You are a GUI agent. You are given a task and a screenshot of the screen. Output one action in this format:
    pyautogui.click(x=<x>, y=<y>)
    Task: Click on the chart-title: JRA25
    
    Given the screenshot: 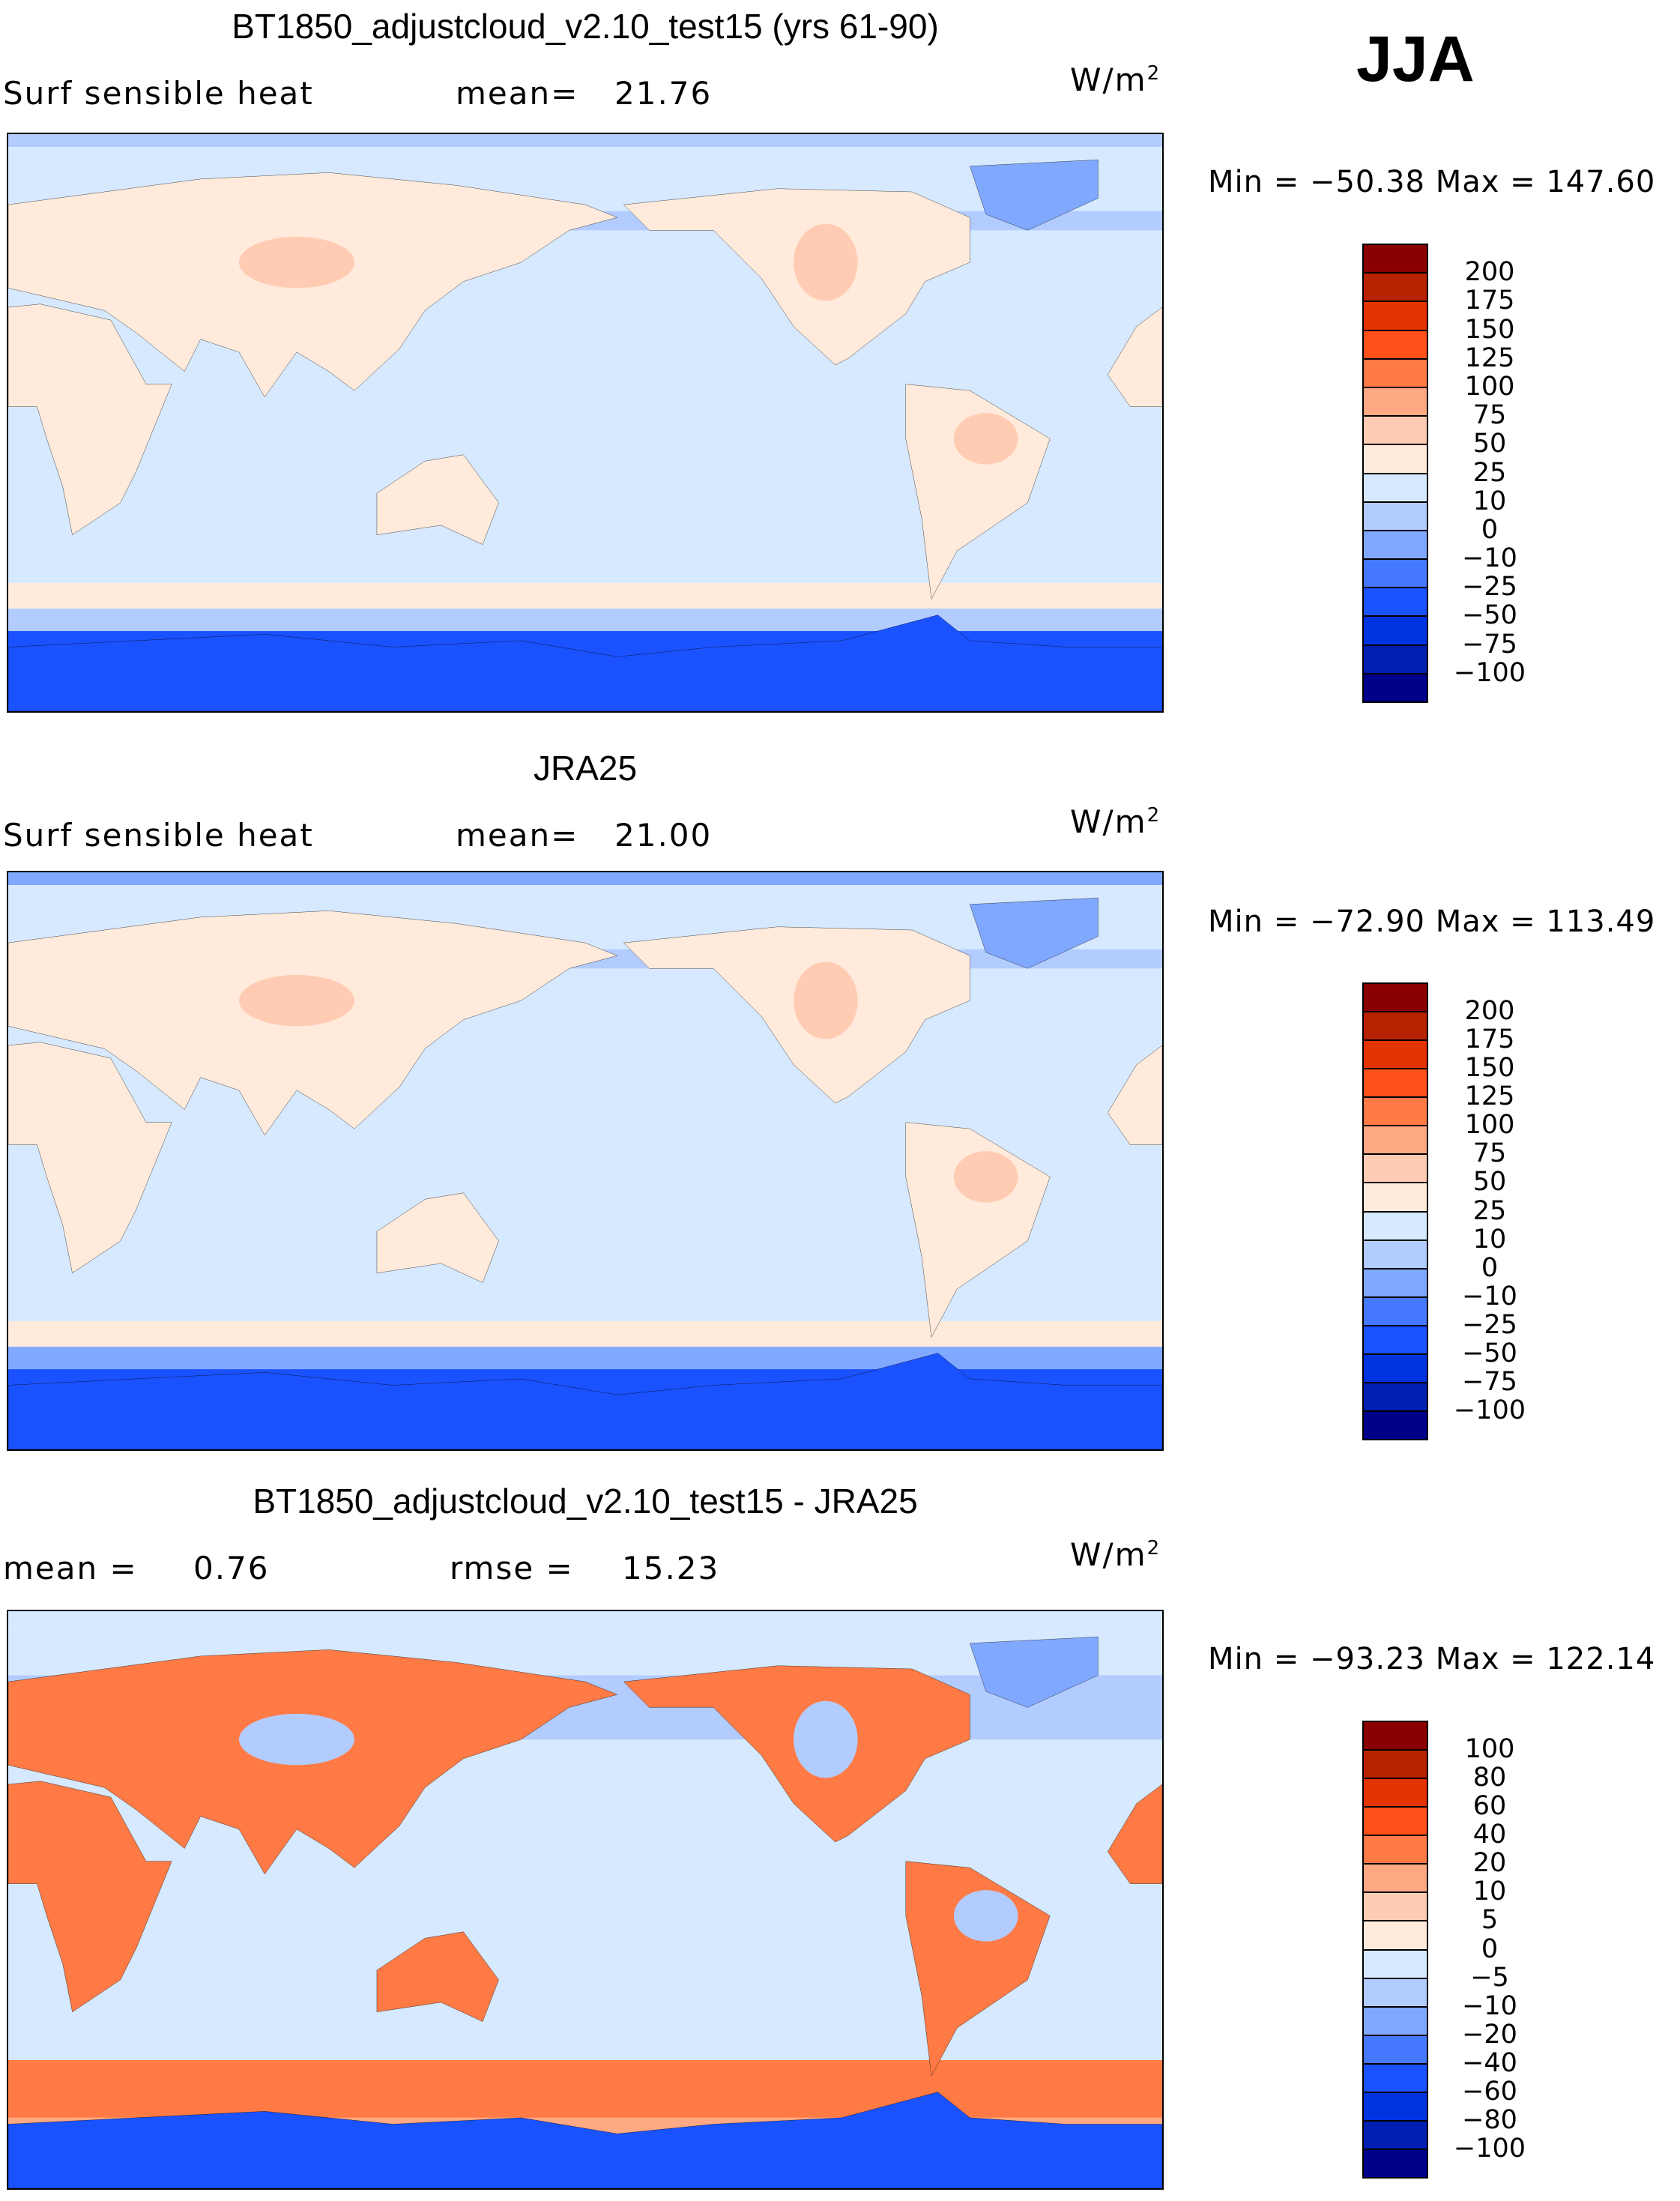 What is the action you would take?
    pyautogui.click(x=585, y=768)
    